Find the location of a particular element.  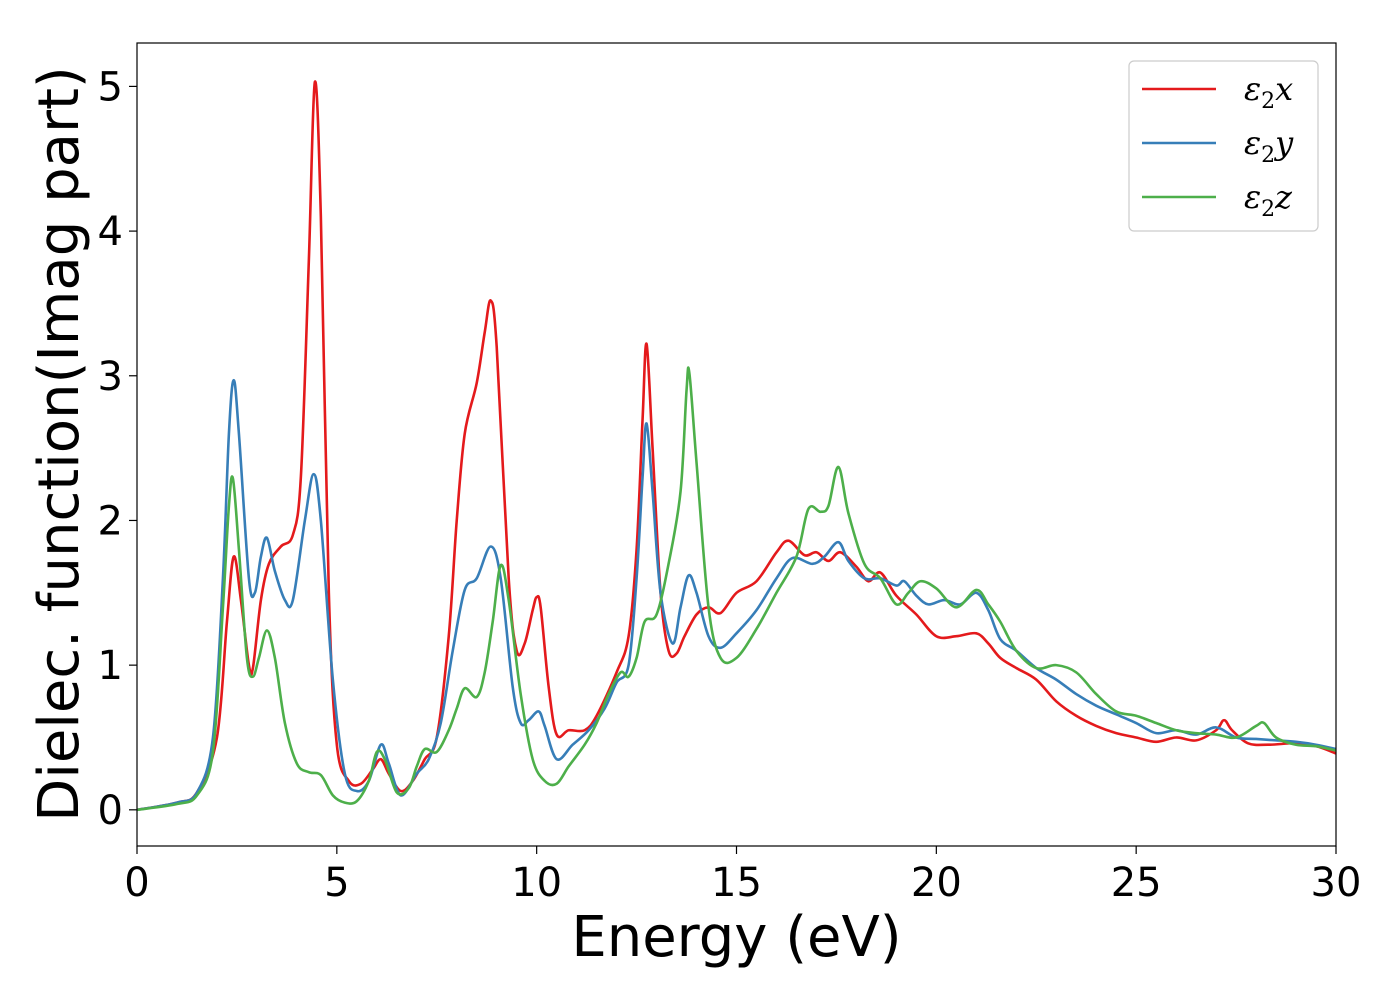

legend-label-y: ε2y is located at coordinates (1269, 146).